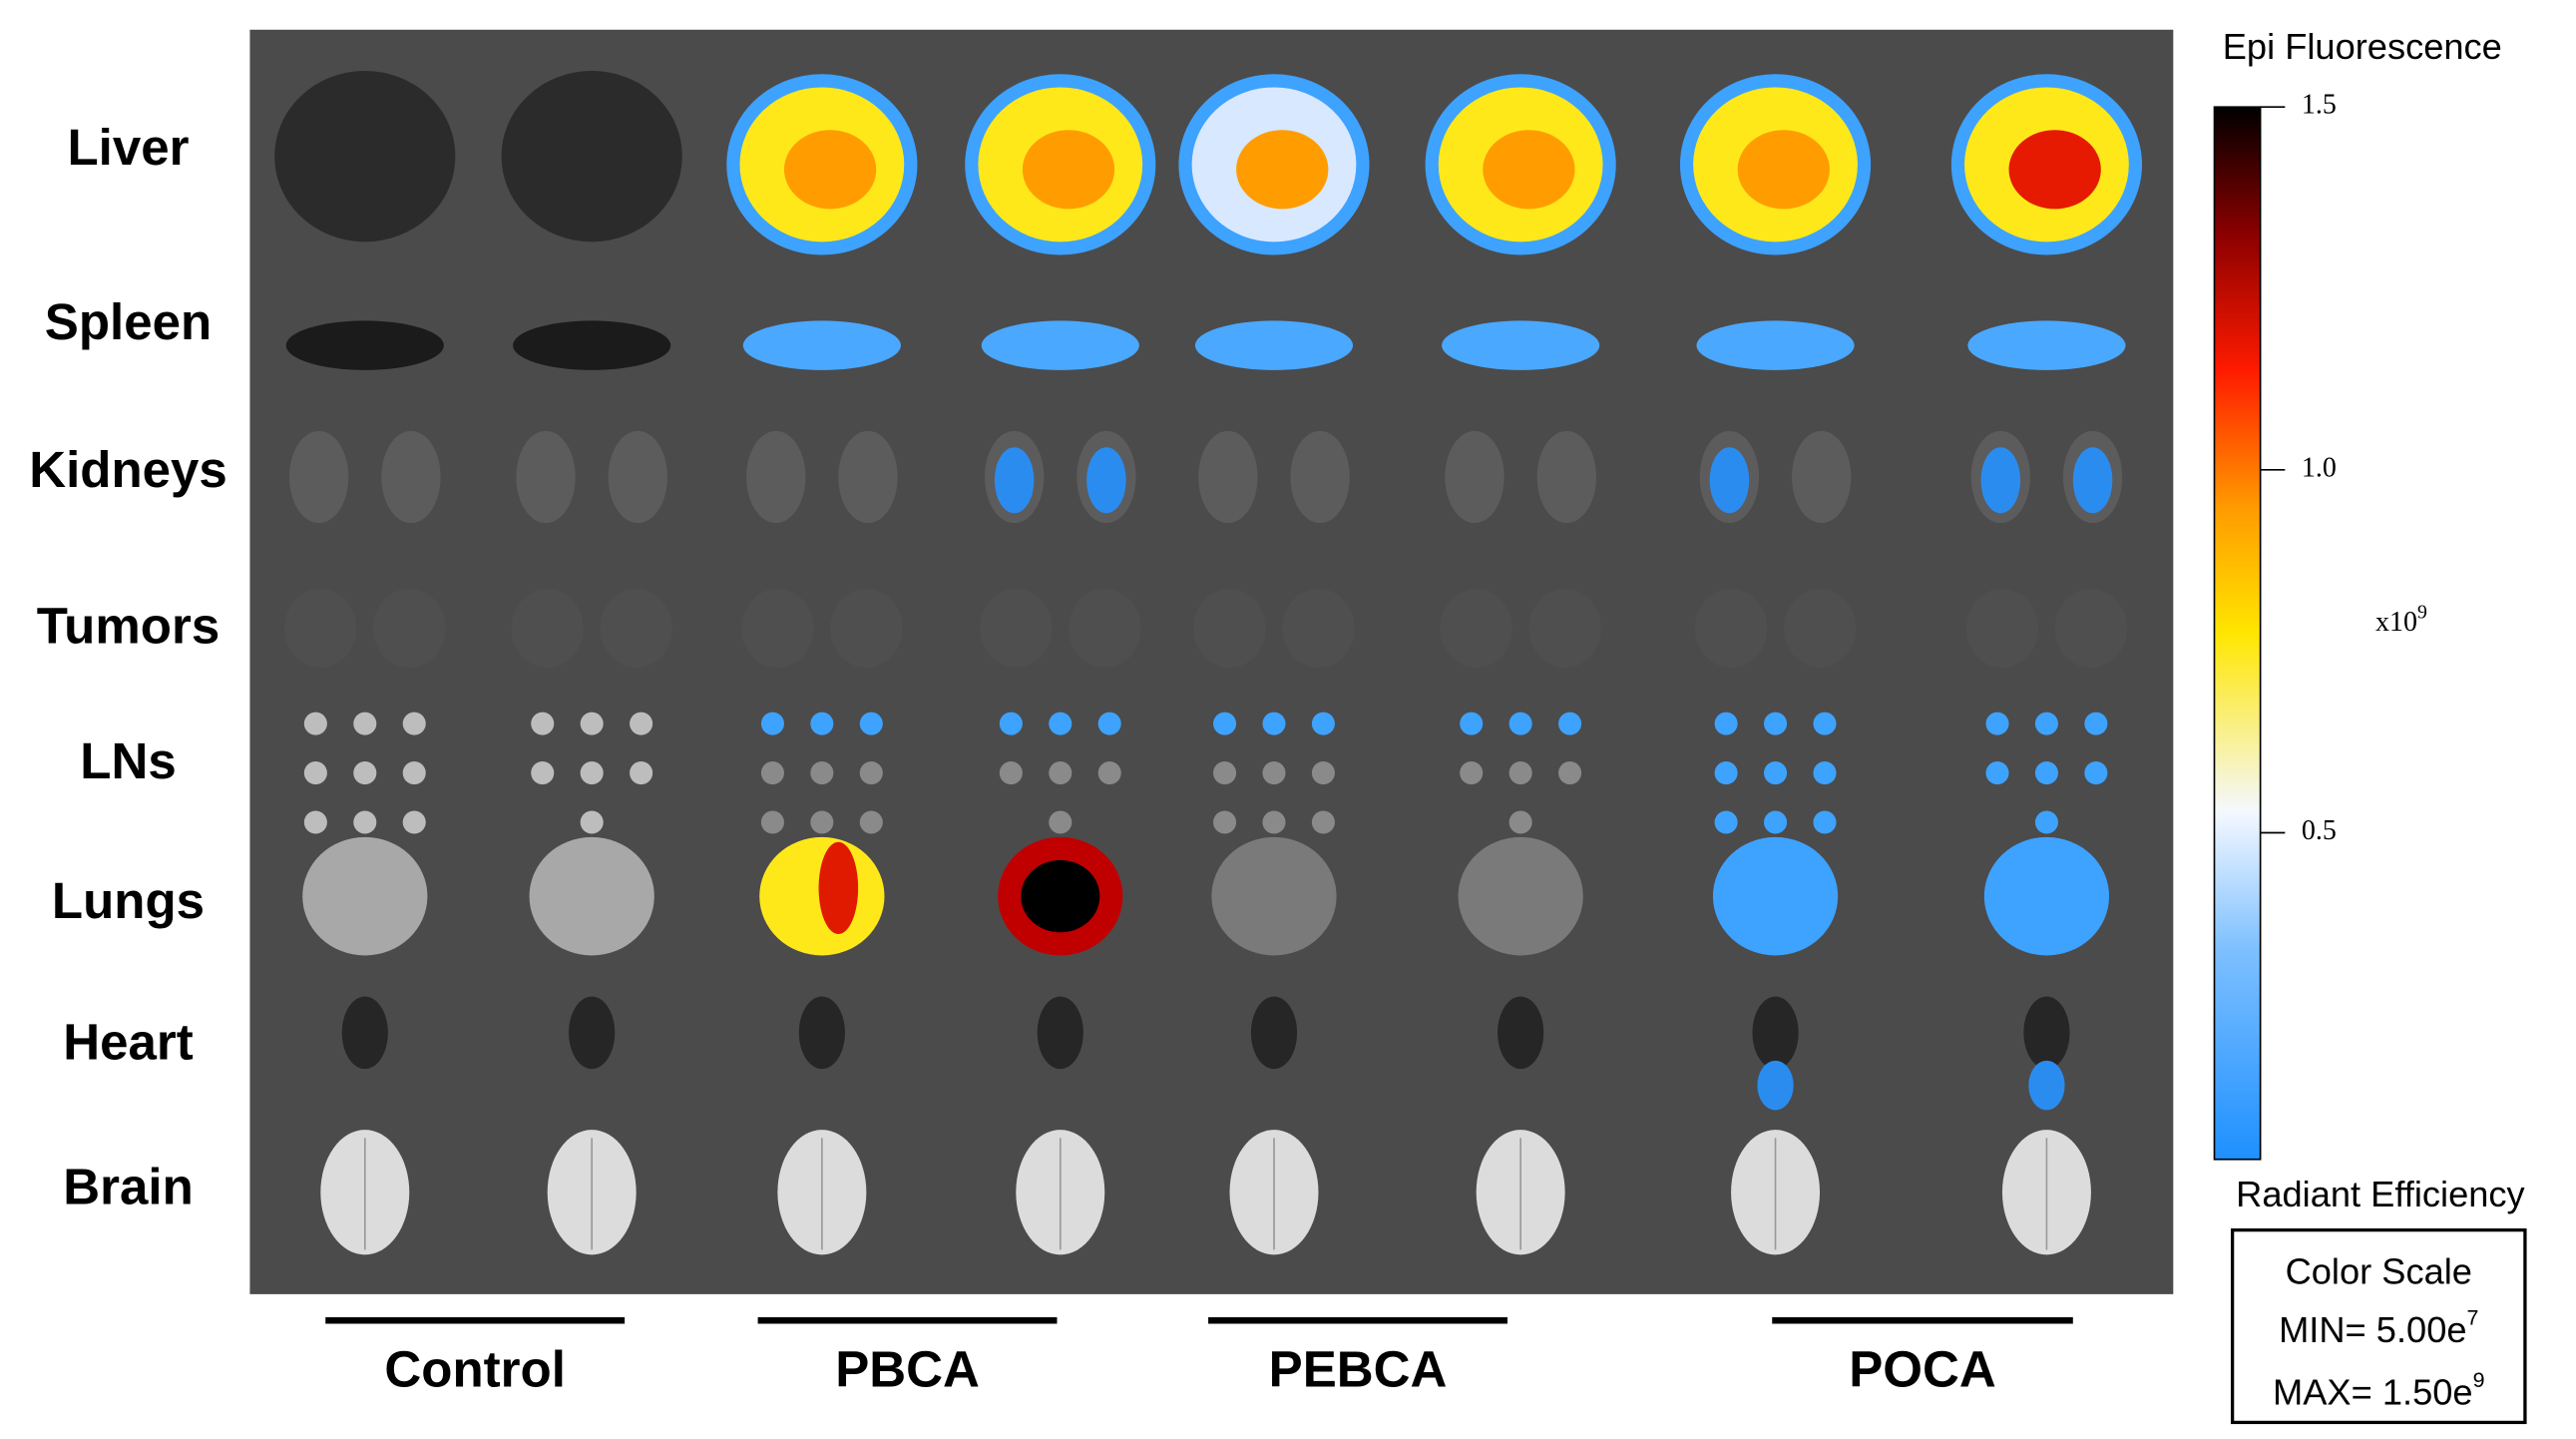 This screenshot has height=1439, width=2576. I want to click on liver, so click(365, 156).